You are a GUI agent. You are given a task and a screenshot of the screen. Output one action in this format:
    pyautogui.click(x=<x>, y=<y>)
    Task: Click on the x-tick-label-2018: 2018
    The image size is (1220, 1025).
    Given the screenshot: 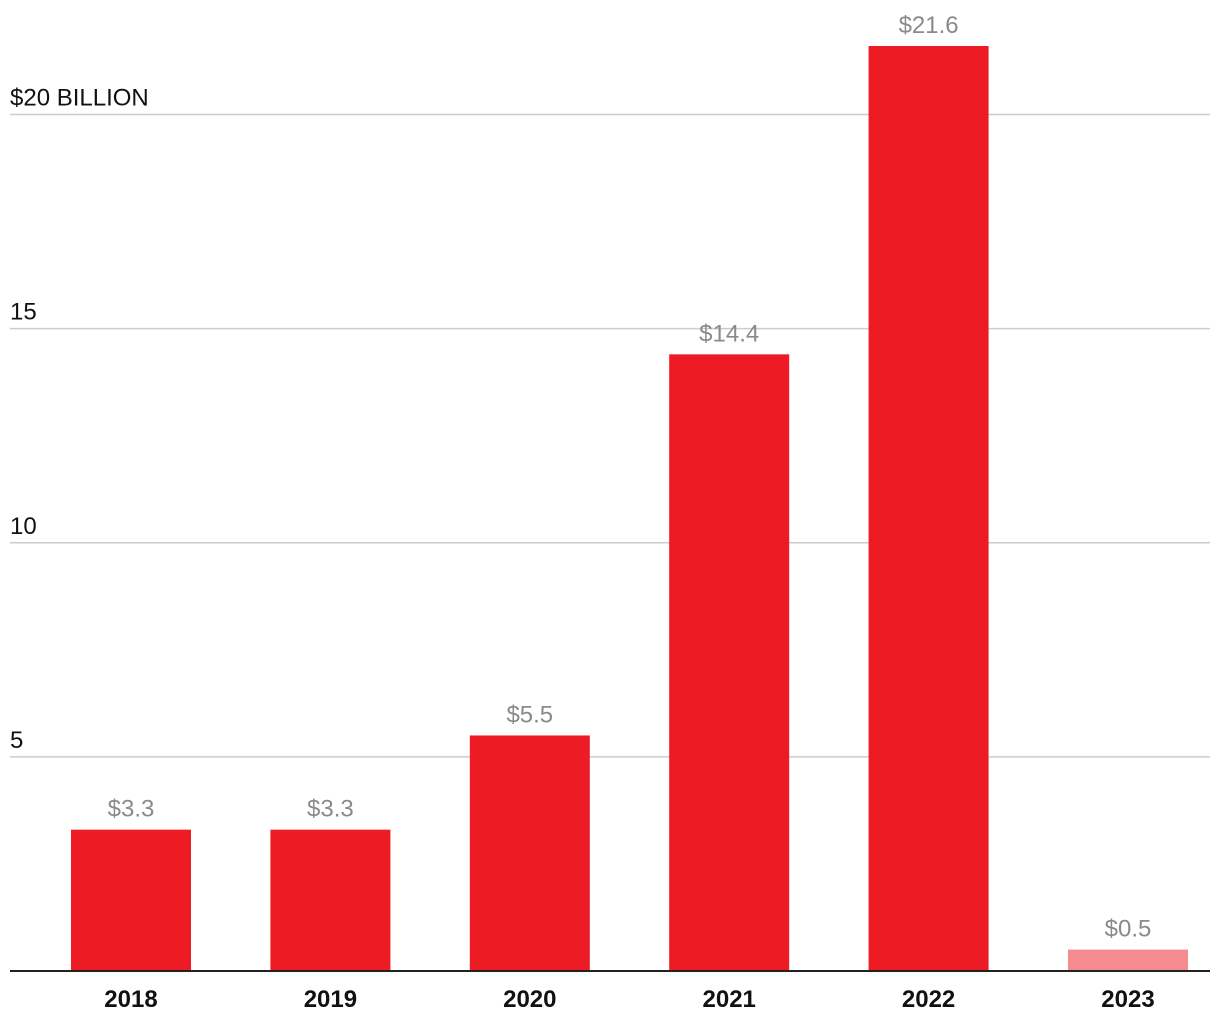 What is the action you would take?
    pyautogui.click(x=130, y=999)
    